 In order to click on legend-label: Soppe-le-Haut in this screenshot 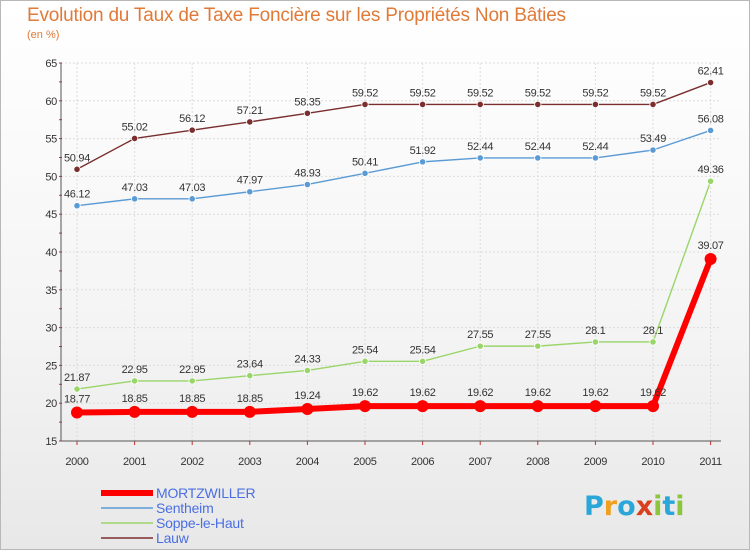, I will do `click(200, 523)`.